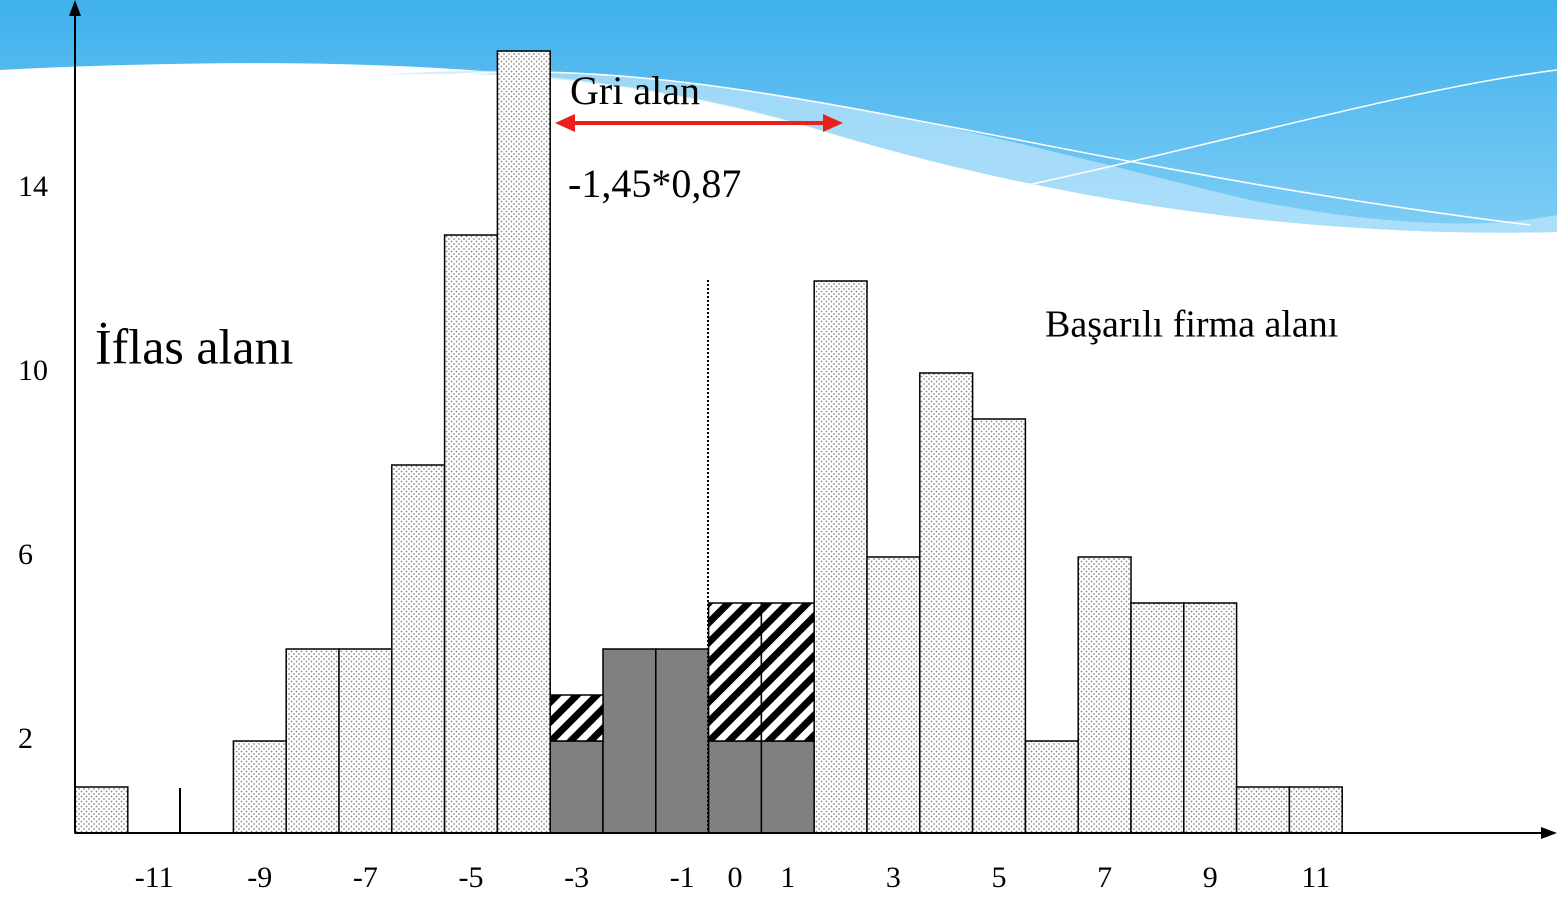  I want to click on y-tick-label: 6, so click(25, 554).